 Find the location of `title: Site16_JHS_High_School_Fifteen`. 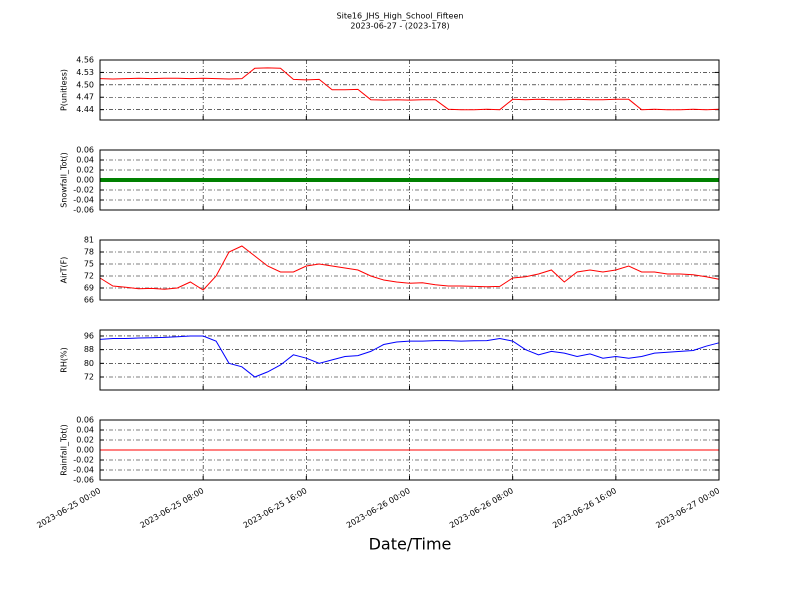

title: Site16_JHS_High_School_Fifteen is located at coordinates (400, 16).